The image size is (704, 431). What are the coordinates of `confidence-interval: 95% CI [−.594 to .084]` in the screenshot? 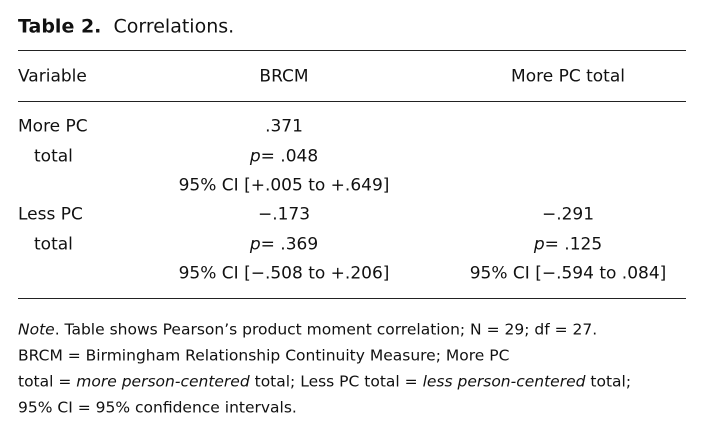 It's located at (568, 273).